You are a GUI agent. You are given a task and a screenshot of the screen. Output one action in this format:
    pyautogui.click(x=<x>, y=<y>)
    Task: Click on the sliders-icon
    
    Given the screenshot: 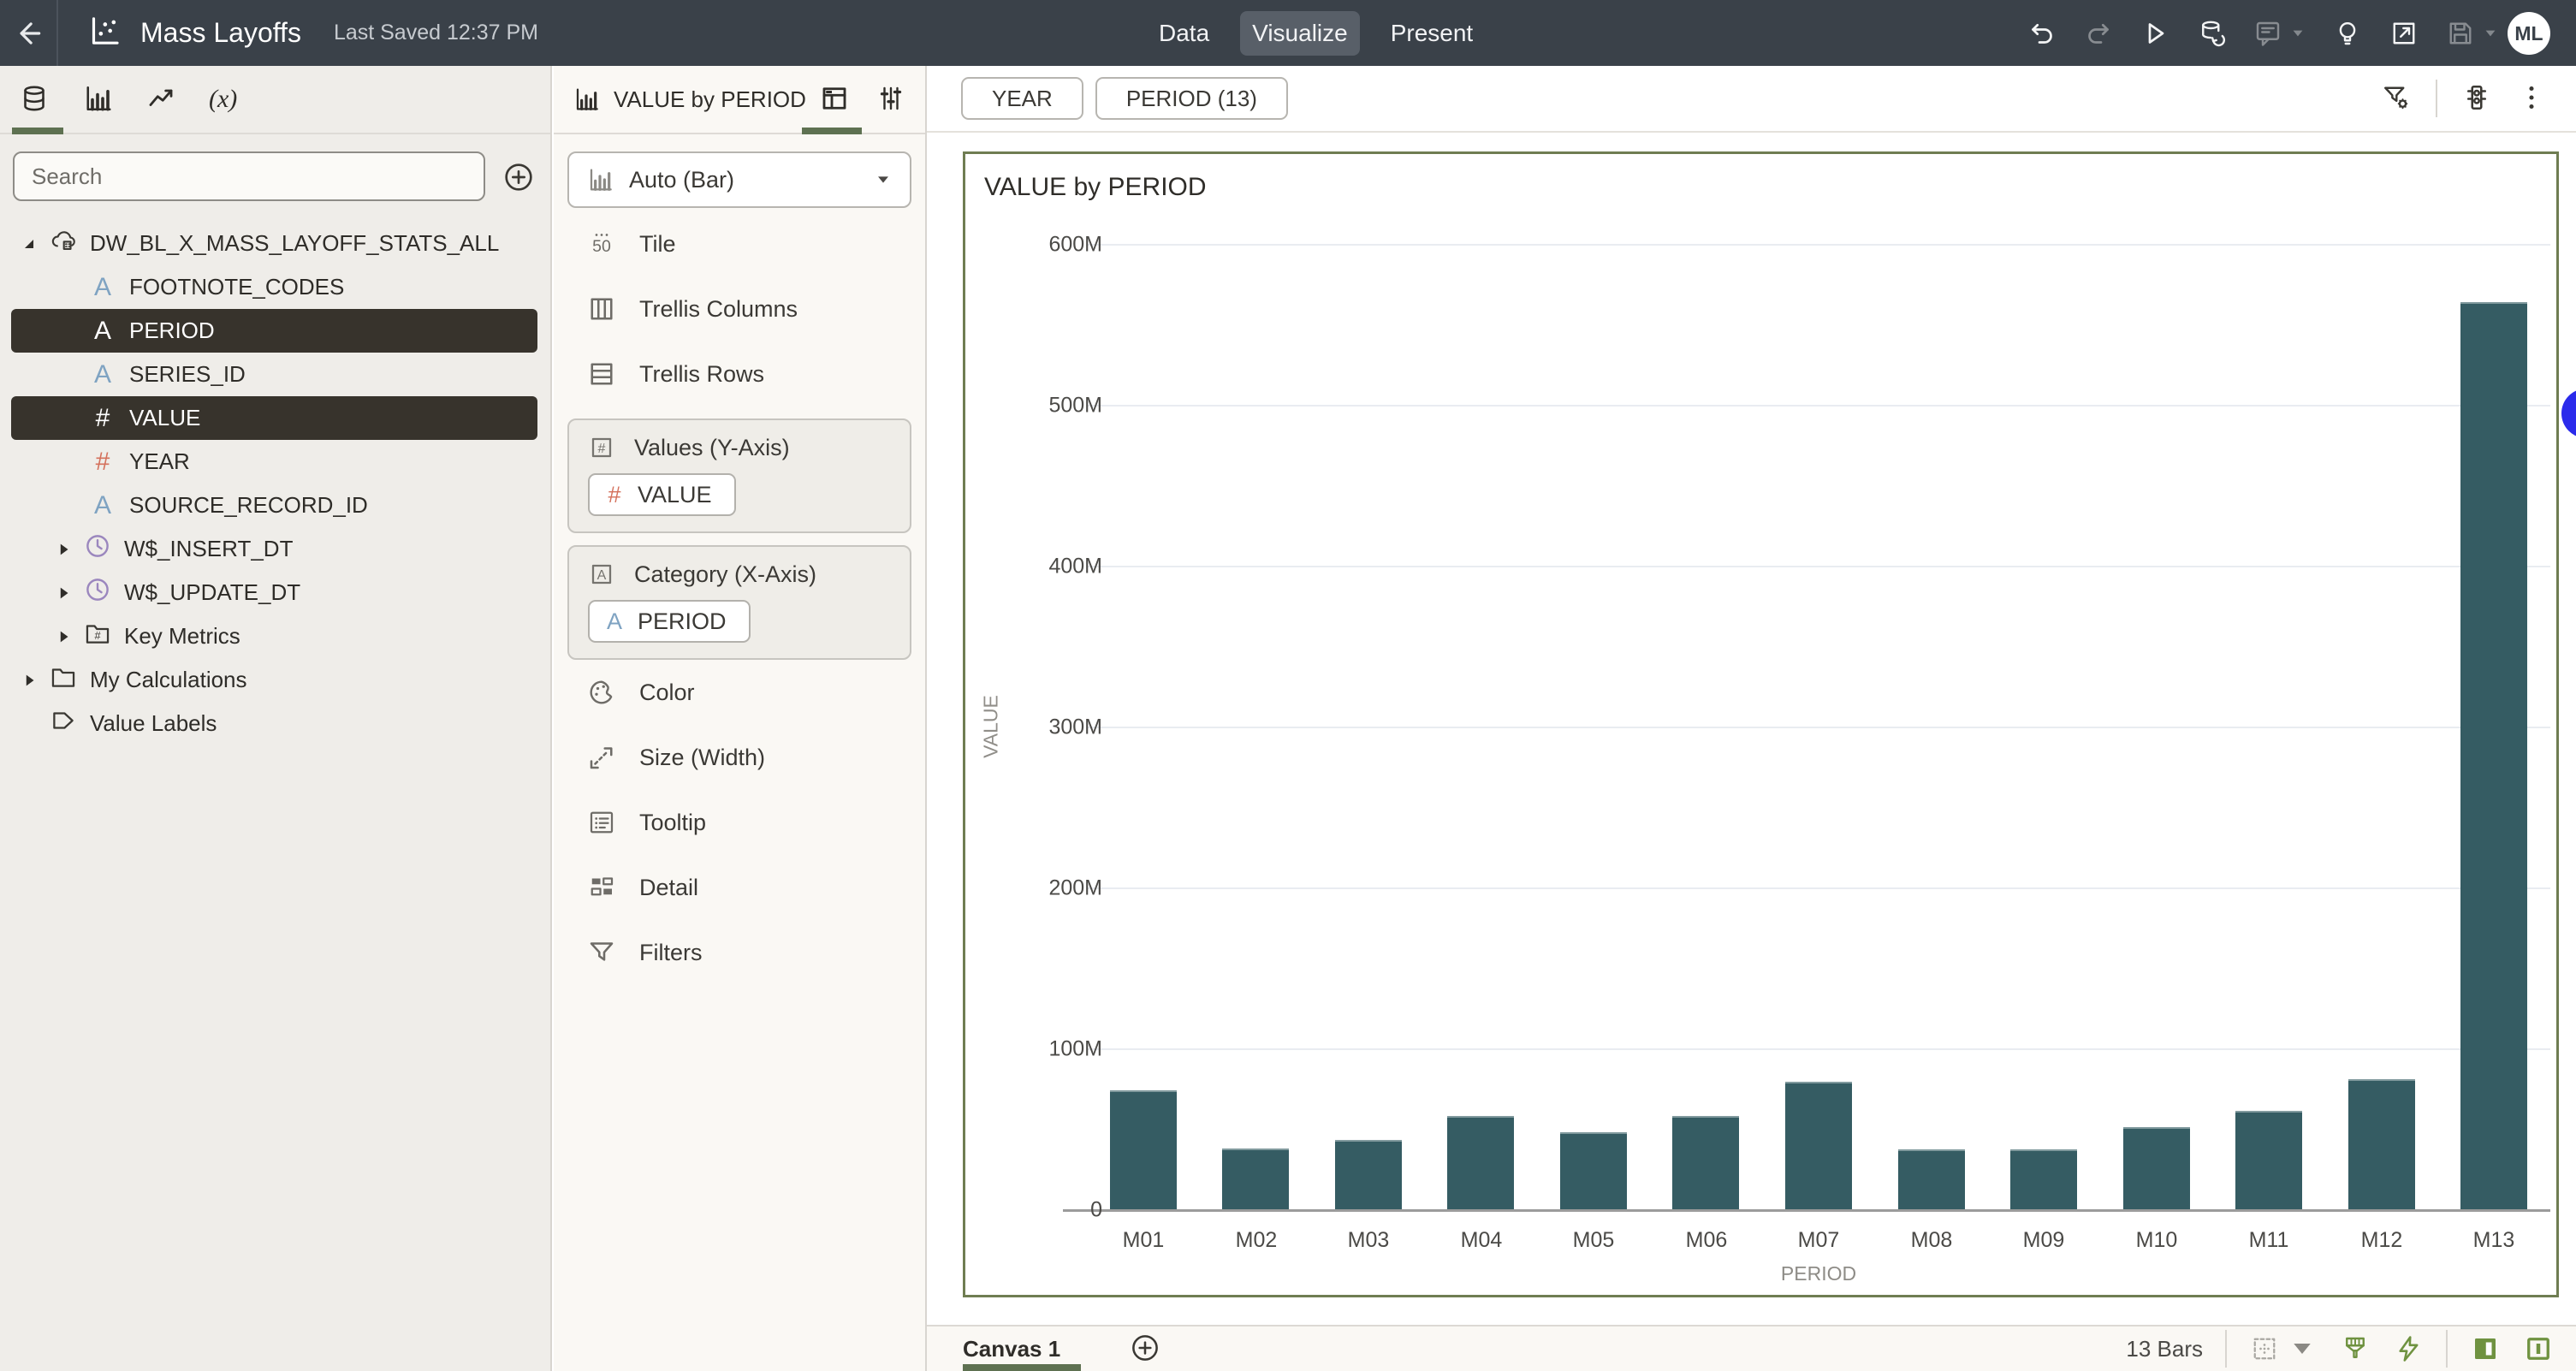 What is the action you would take?
    pyautogui.click(x=890, y=98)
    